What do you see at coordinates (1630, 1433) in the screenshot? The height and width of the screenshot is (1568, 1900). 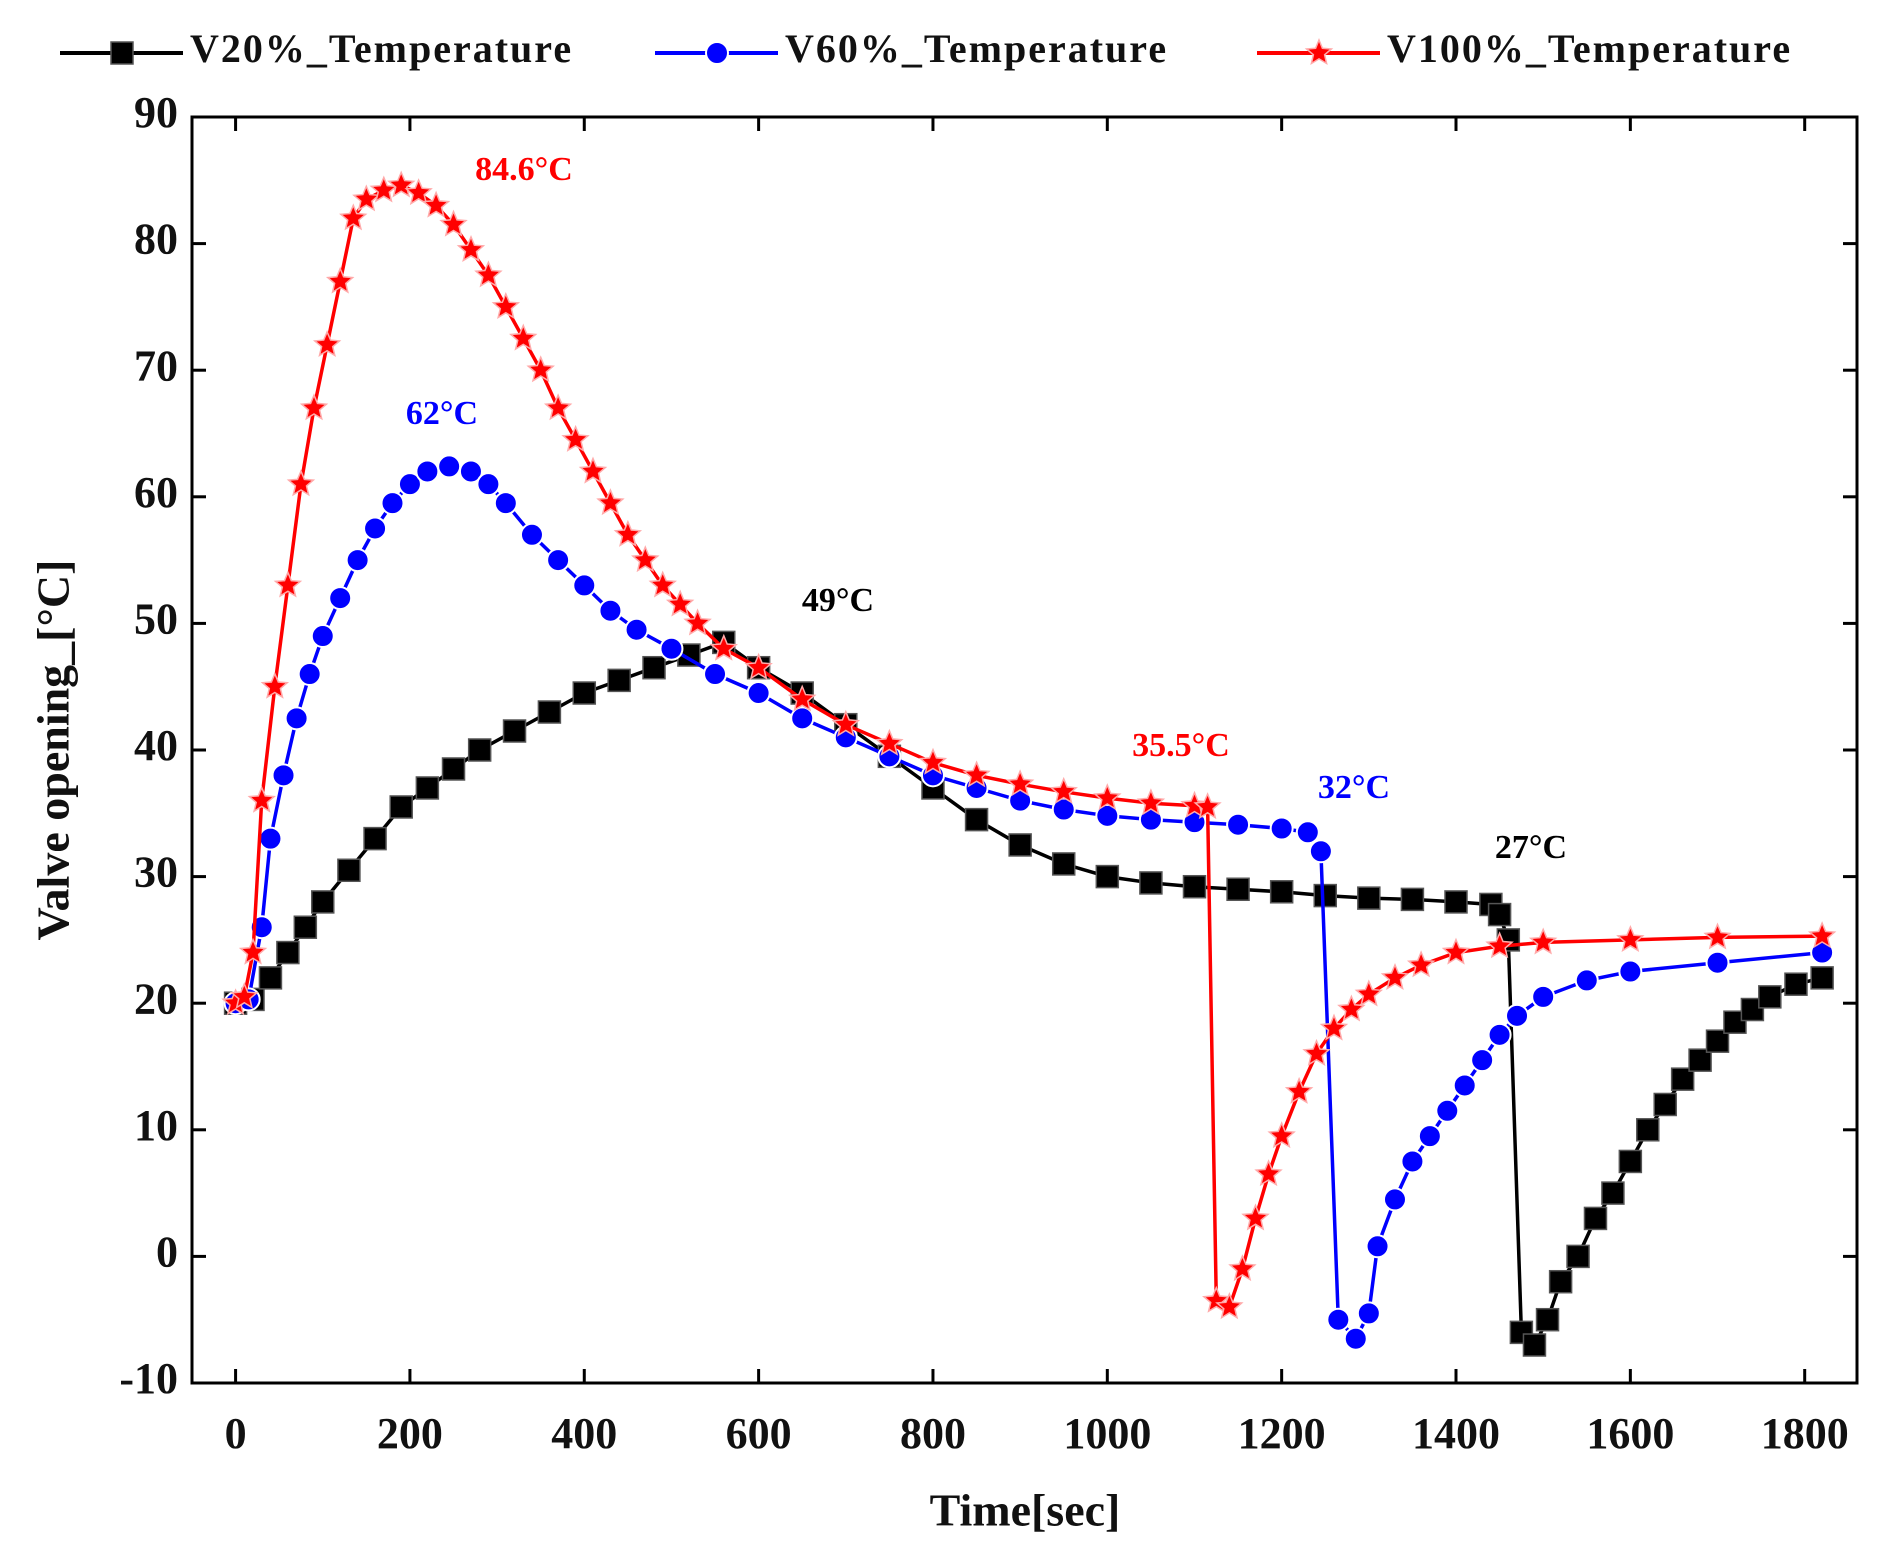 I see `x-tick-label: 1600` at bounding box center [1630, 1433].